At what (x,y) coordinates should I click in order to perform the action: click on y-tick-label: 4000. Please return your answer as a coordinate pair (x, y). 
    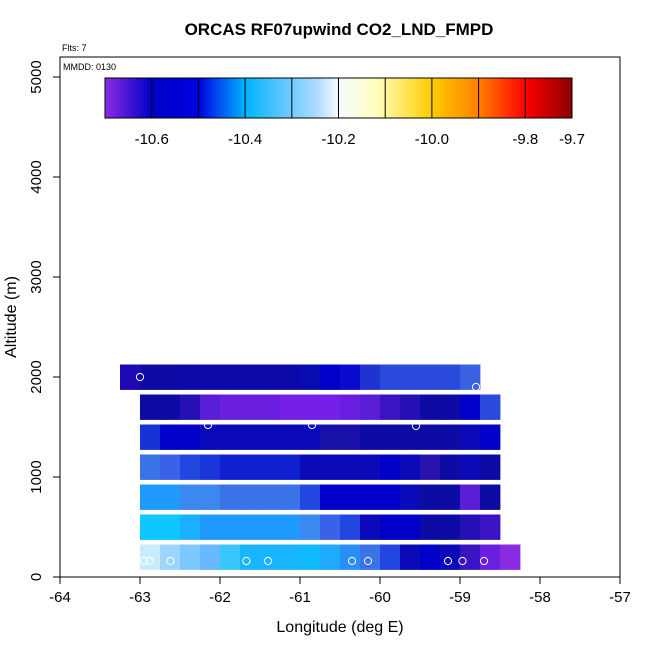
    Looking at the image, I should click on (36, 176).